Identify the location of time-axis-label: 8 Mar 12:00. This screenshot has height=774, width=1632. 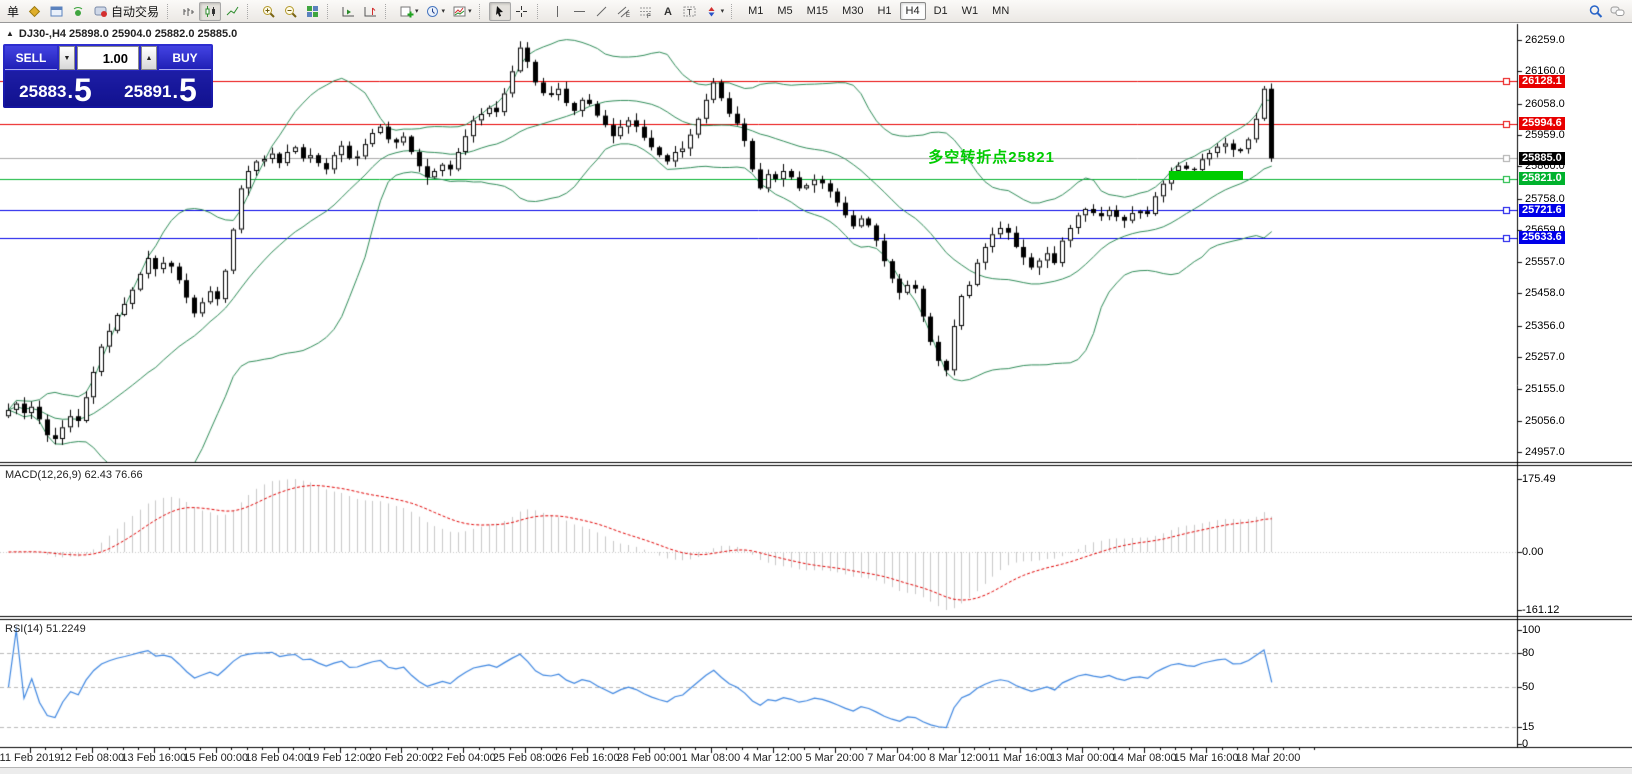
(958, 758).